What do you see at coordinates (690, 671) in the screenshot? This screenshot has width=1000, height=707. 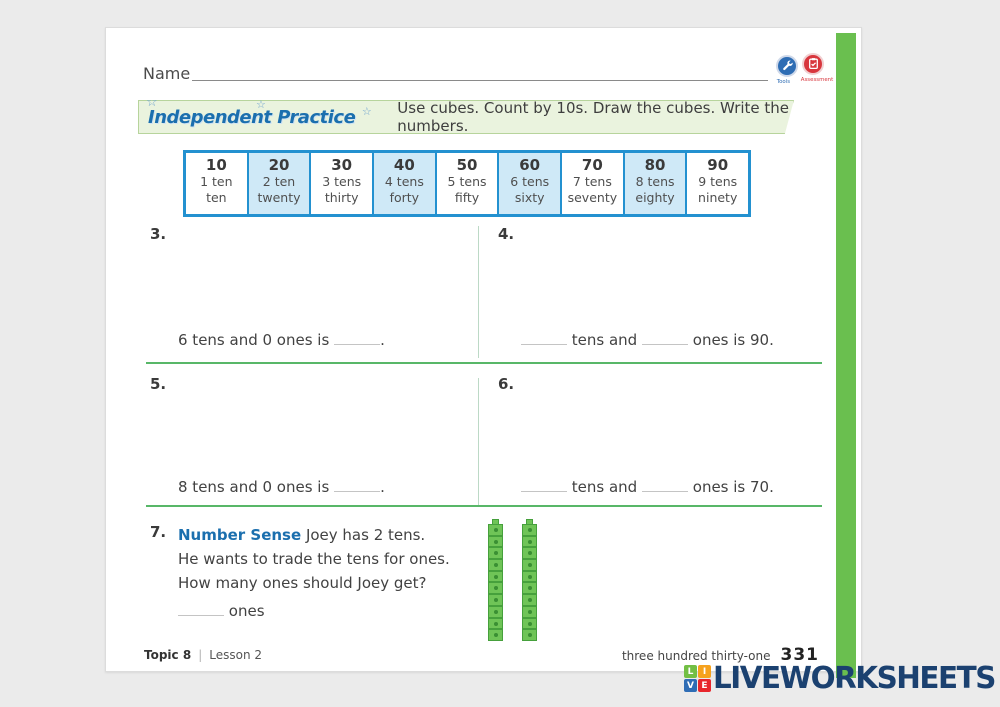 I see `logo-letter-square: L` at bounding box center [690, 671].